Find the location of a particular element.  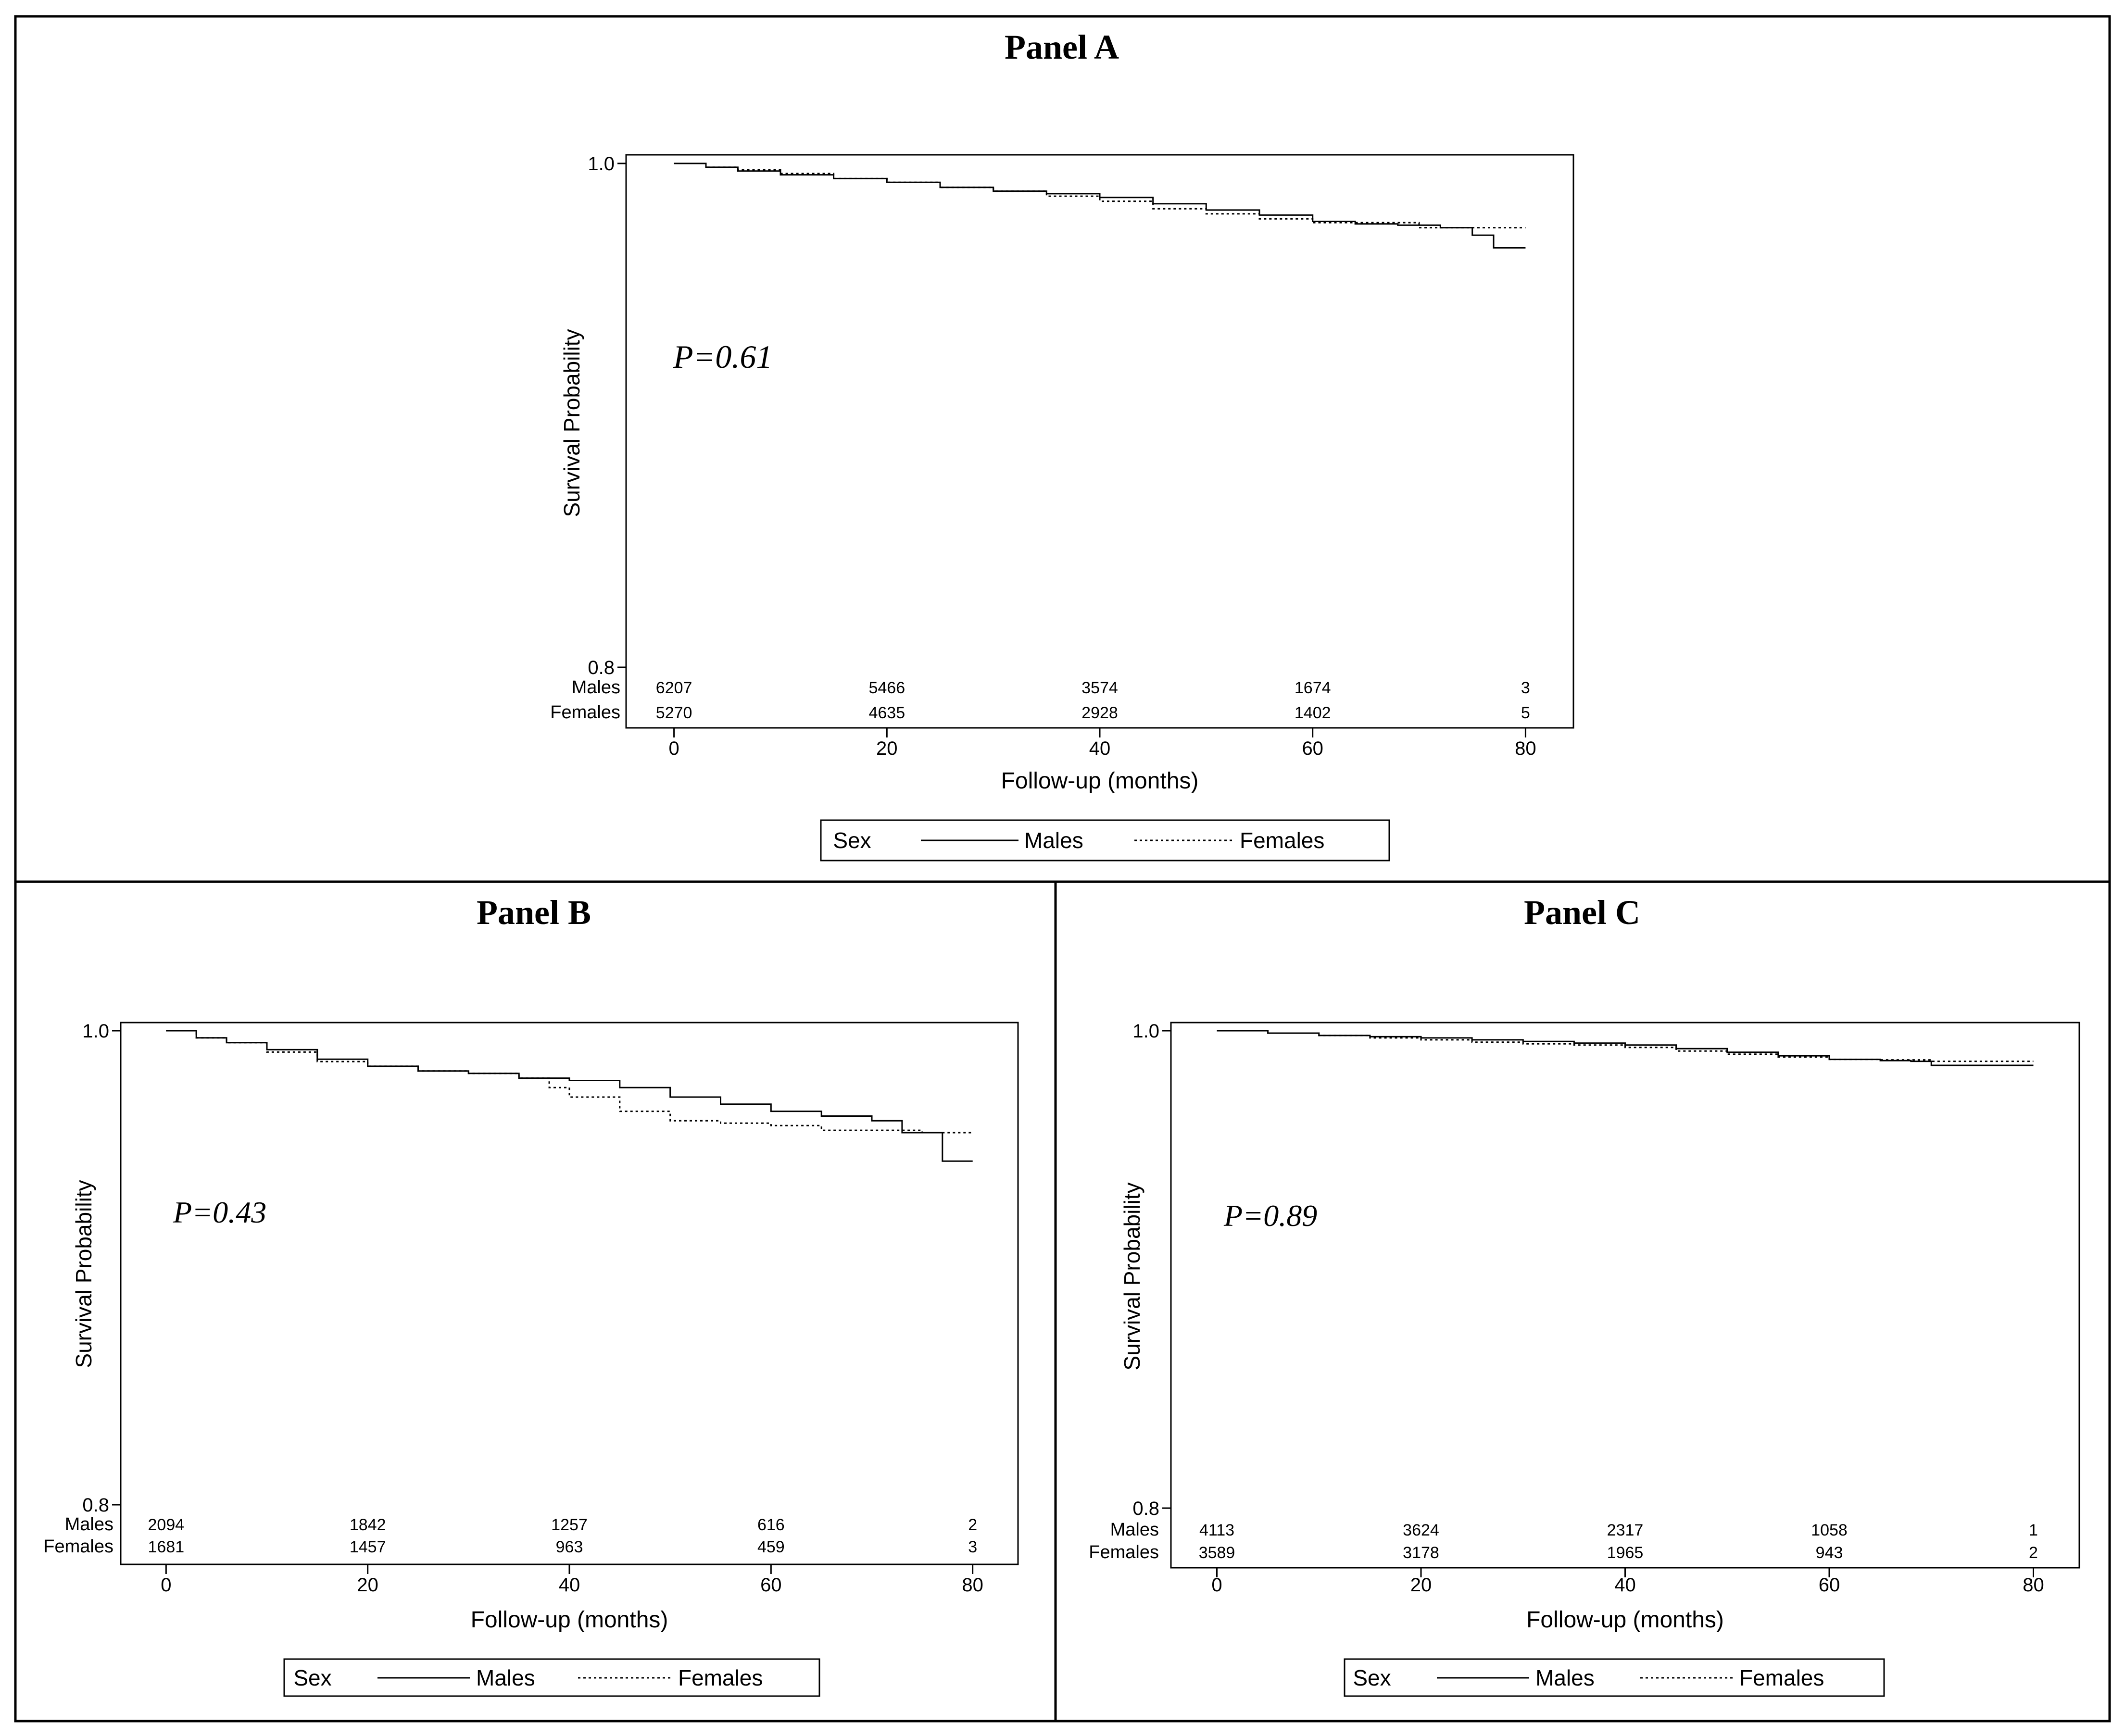

risk-count: 2928 is located at coordinates (1099, 713).